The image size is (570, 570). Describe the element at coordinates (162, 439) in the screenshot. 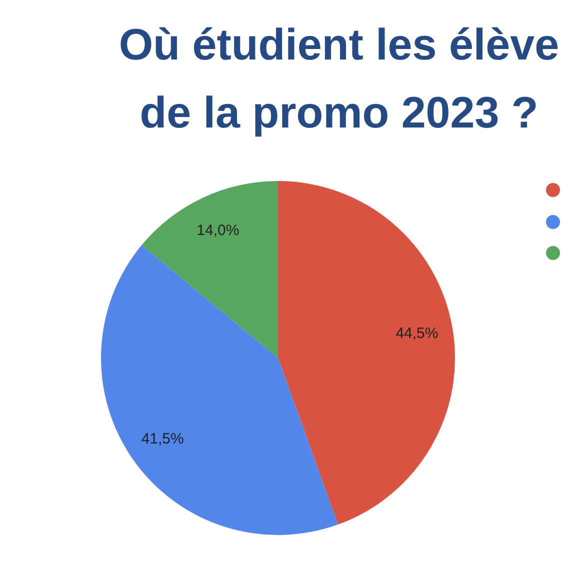

I see `data-label: 41,5%` at that location.